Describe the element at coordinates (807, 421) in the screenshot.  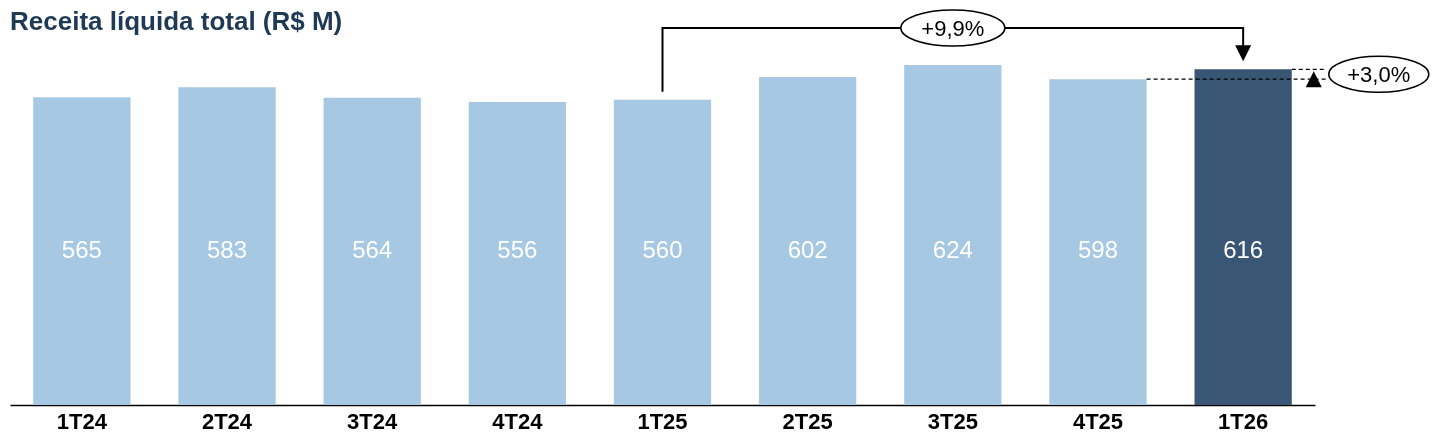
I see `x-tick-label: 2T25` at that location.